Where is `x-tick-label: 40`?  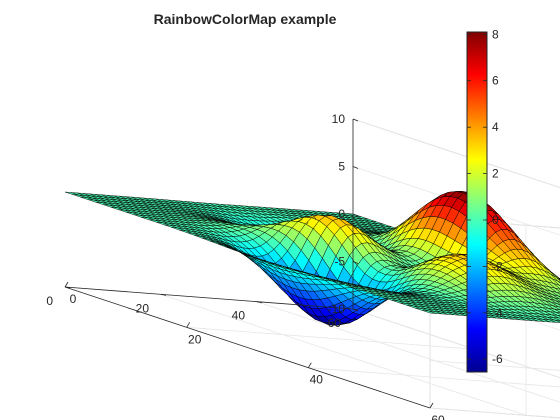
x-tick-label: 40 is located at coordinates (317, 380).